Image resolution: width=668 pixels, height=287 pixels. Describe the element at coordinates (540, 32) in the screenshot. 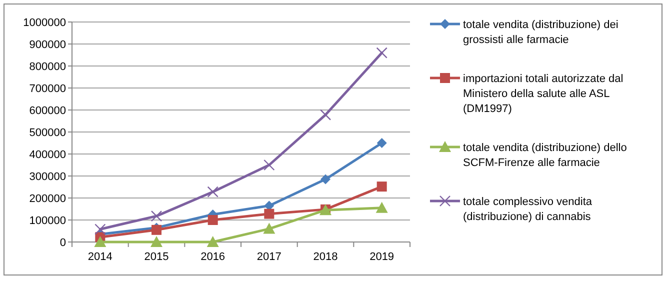

I see `legend-label: totale vendita (distribuzione) dei grossisti alle farmacie` at that location.